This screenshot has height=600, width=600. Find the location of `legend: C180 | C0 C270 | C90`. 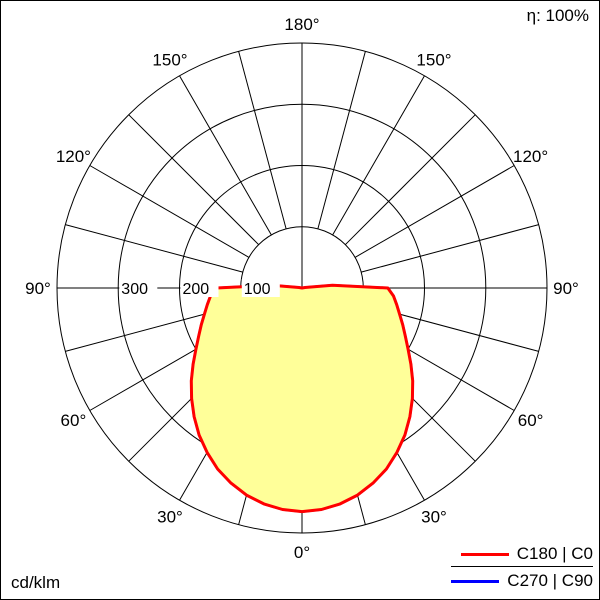

legend: C180 | C0 C270 | C90 is located at coordinates (522, 567).